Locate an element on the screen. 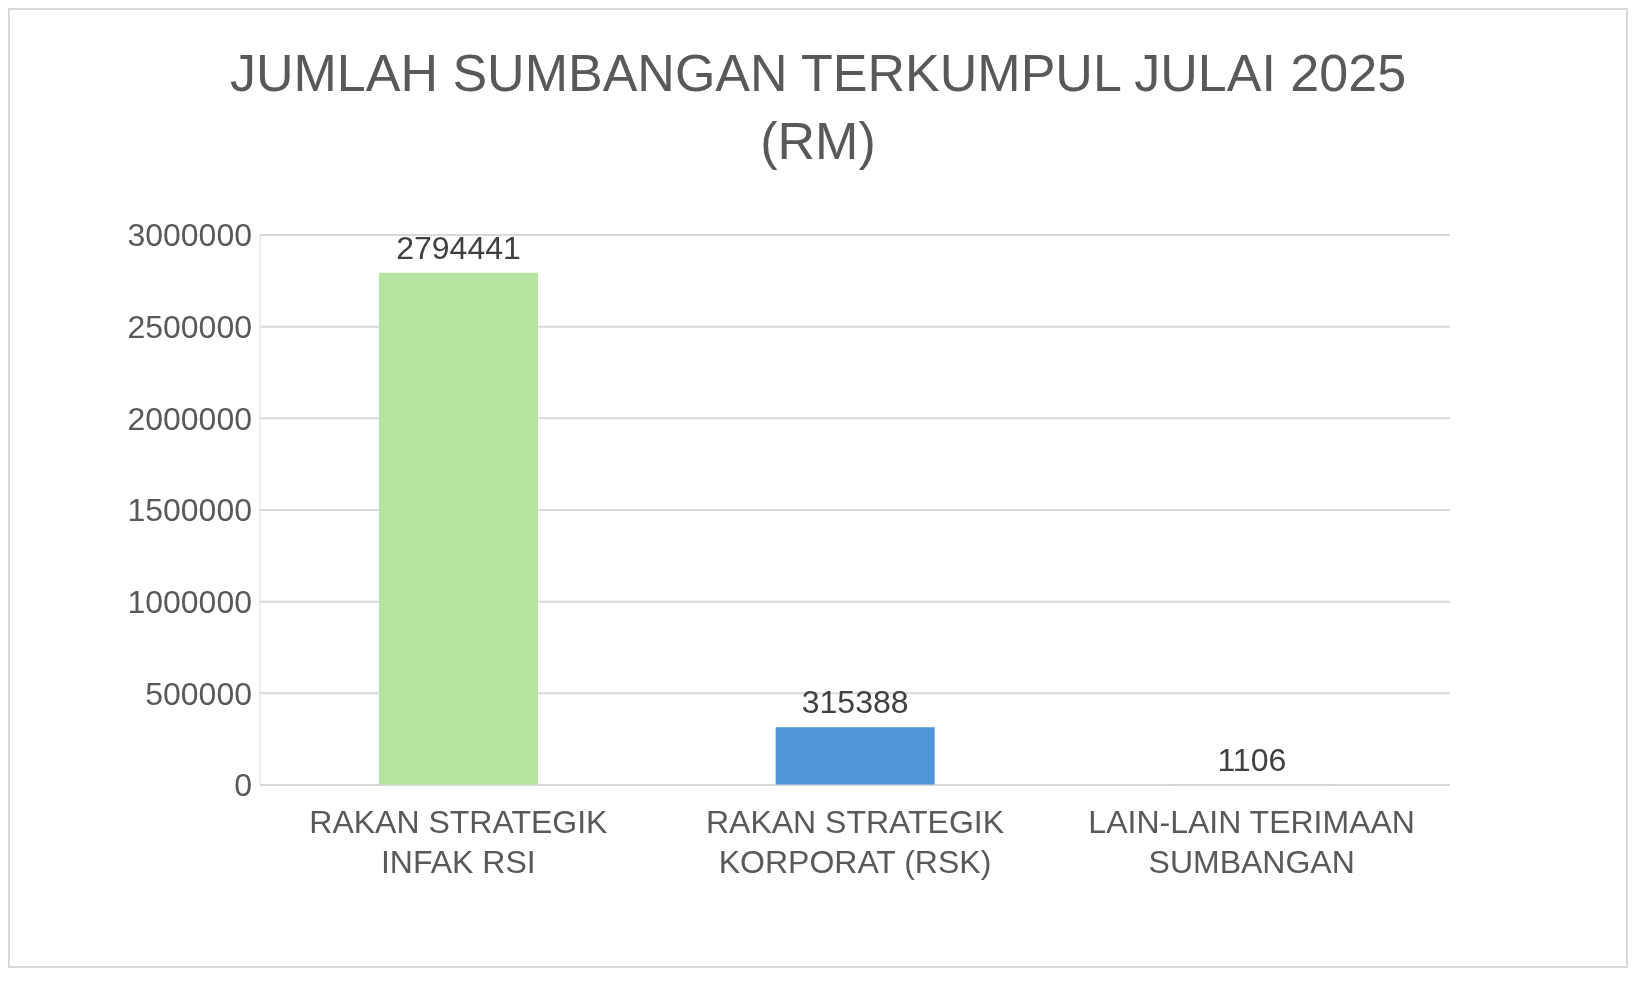 The width and height of the screenshot is (1652, 993). y-tick-label: 3000000 is located at coordinates (189, 235).